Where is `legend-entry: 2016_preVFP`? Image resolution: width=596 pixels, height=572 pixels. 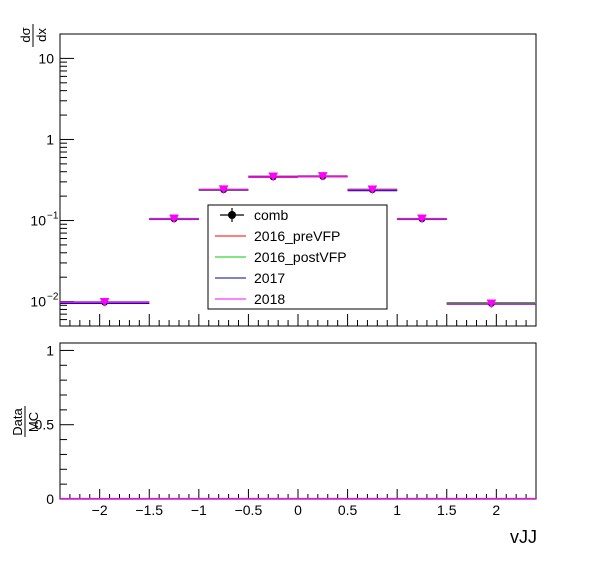
legend-entry: 2016_preVFP is located at coordinates (277, 236).